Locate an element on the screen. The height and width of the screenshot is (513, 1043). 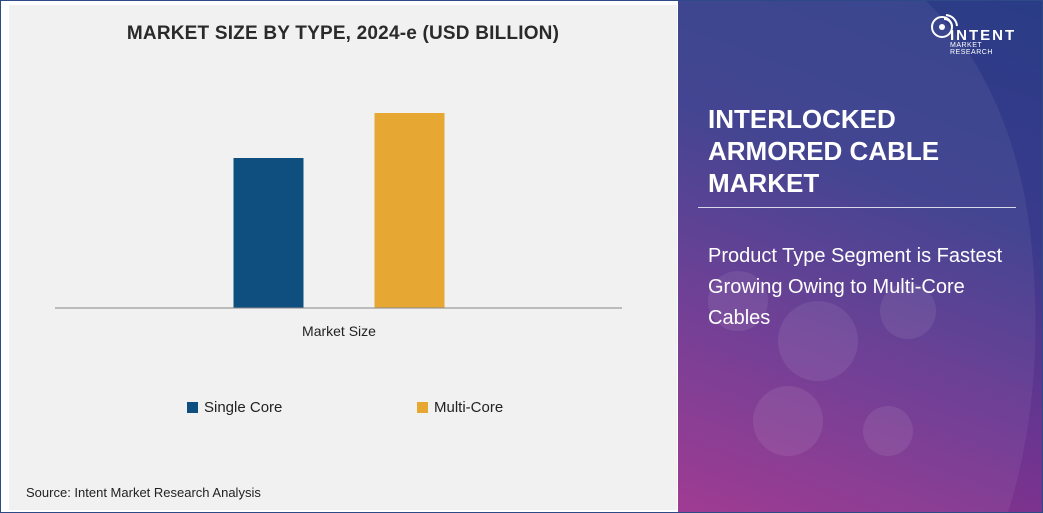
bar-multi-core is located at coordinates (409, 210).